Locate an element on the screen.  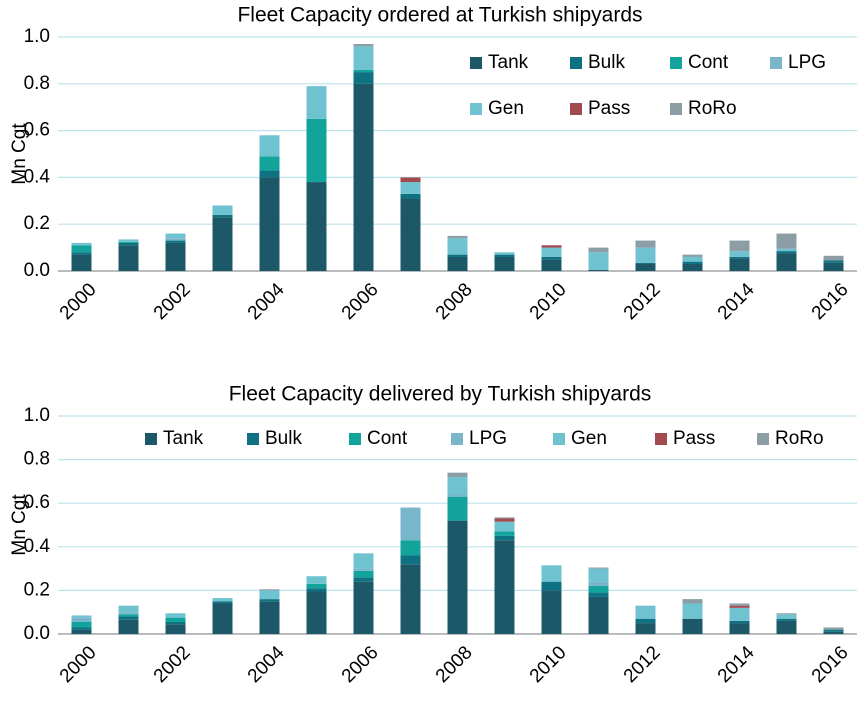
legend-label: Cont is located at coordinates (708, 62).